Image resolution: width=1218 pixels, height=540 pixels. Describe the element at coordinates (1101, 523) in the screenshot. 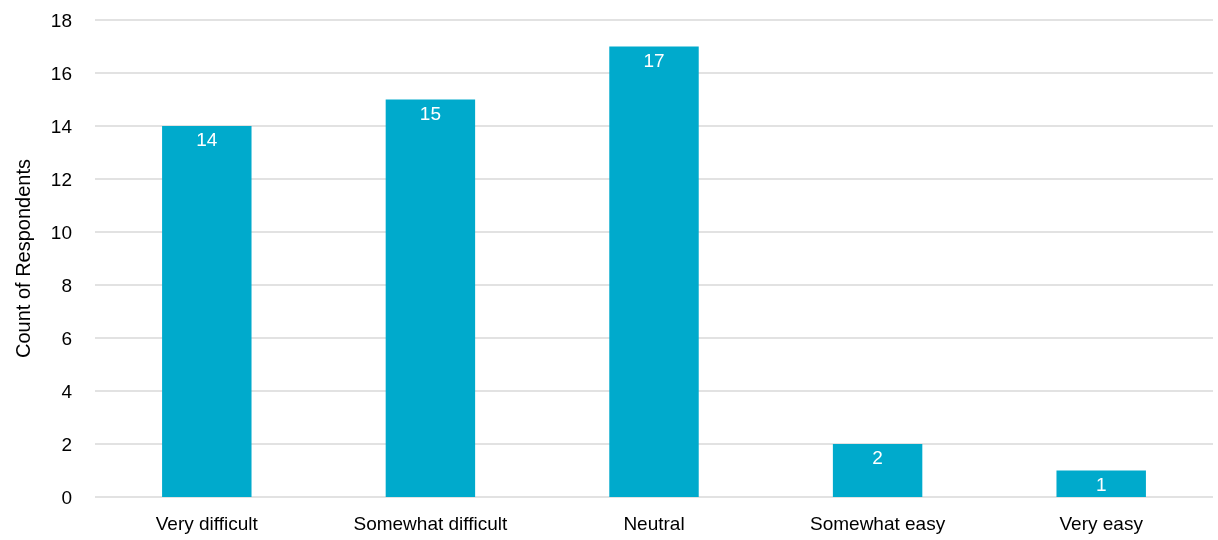

I see `x-tick-label: Very easy` at that location.